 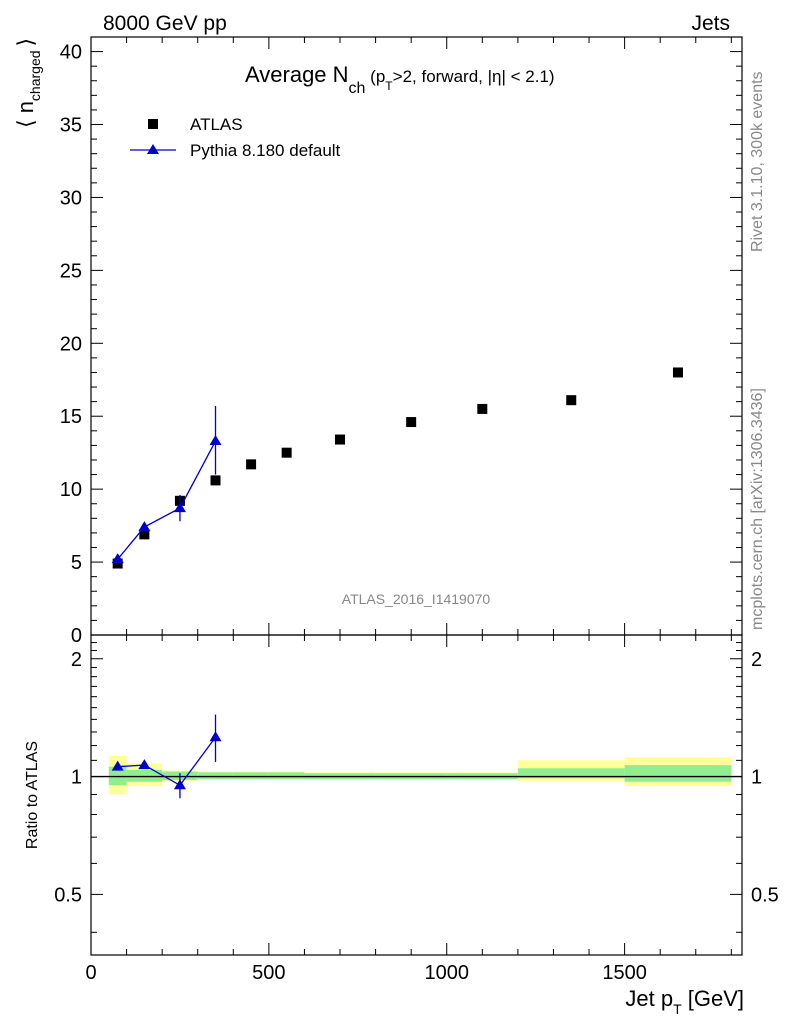 What do you see at coordinates (357, 88) in the screenshot?
I see `title-sub: ch` at bounding box center [357, 88].